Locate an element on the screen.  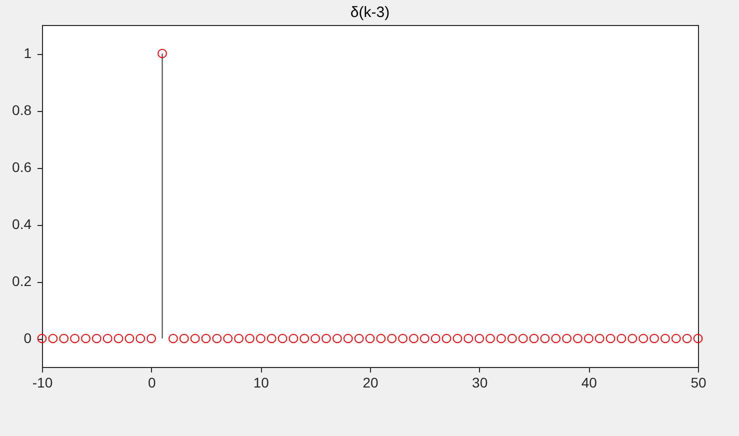
chart-title: δ(k-3) is located at coordinates (370, 12).